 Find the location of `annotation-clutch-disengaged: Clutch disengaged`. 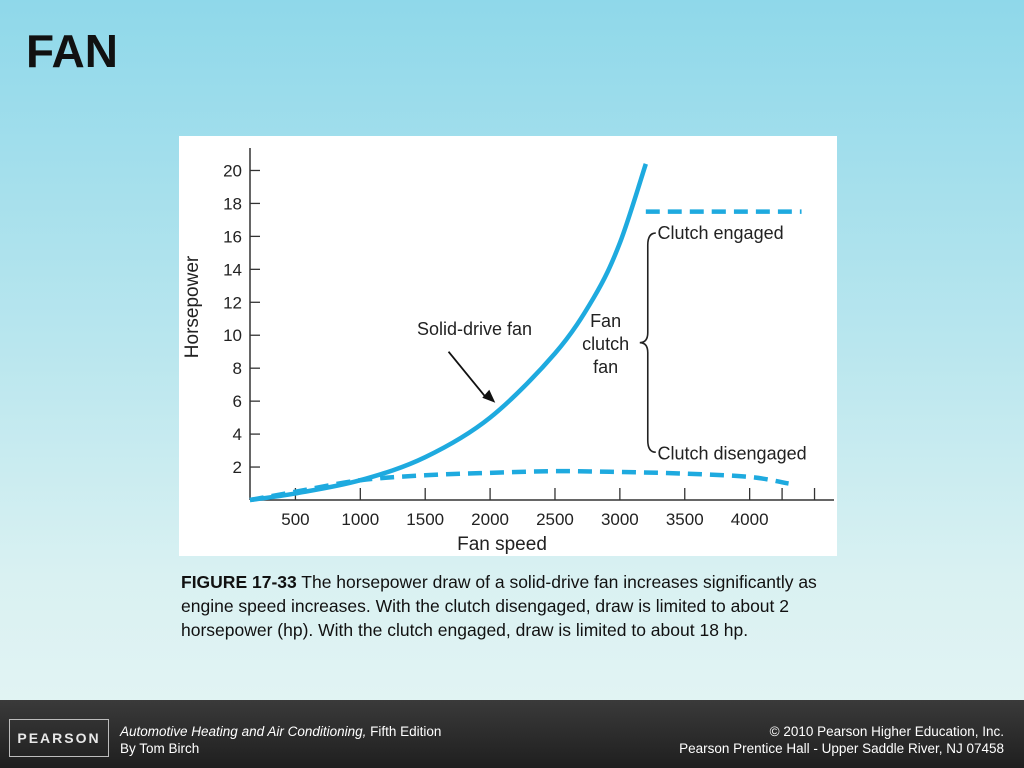

annotation-clutch-disengaged: Clutch disengaged is located at coordinates (732, 454).